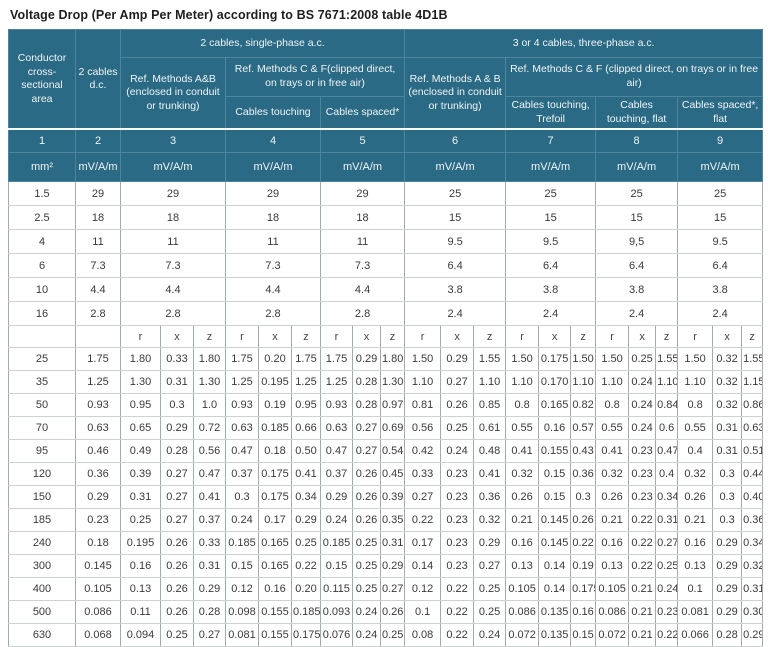  Describe the element at coordinates (522, 382) in the screenshot. I see `cell-value: 1.10` at that location.